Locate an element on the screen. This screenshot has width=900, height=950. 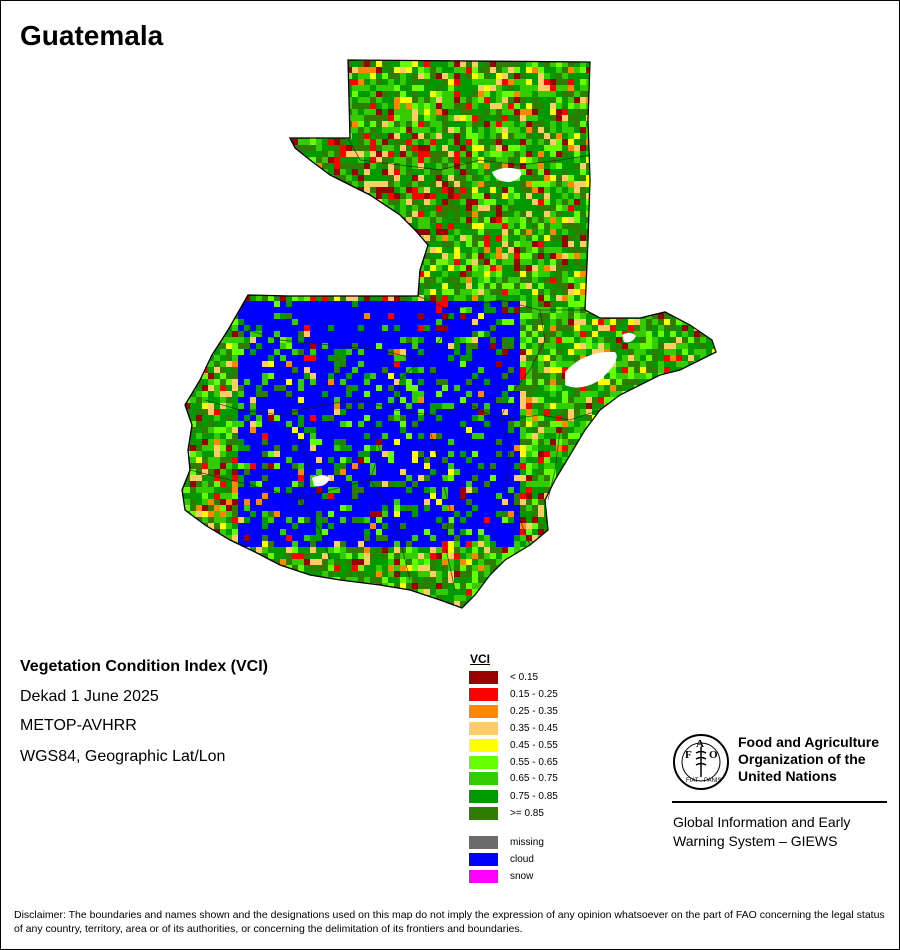
giews-line: Warning System – GIEWS is located at coordinates (755, 841).